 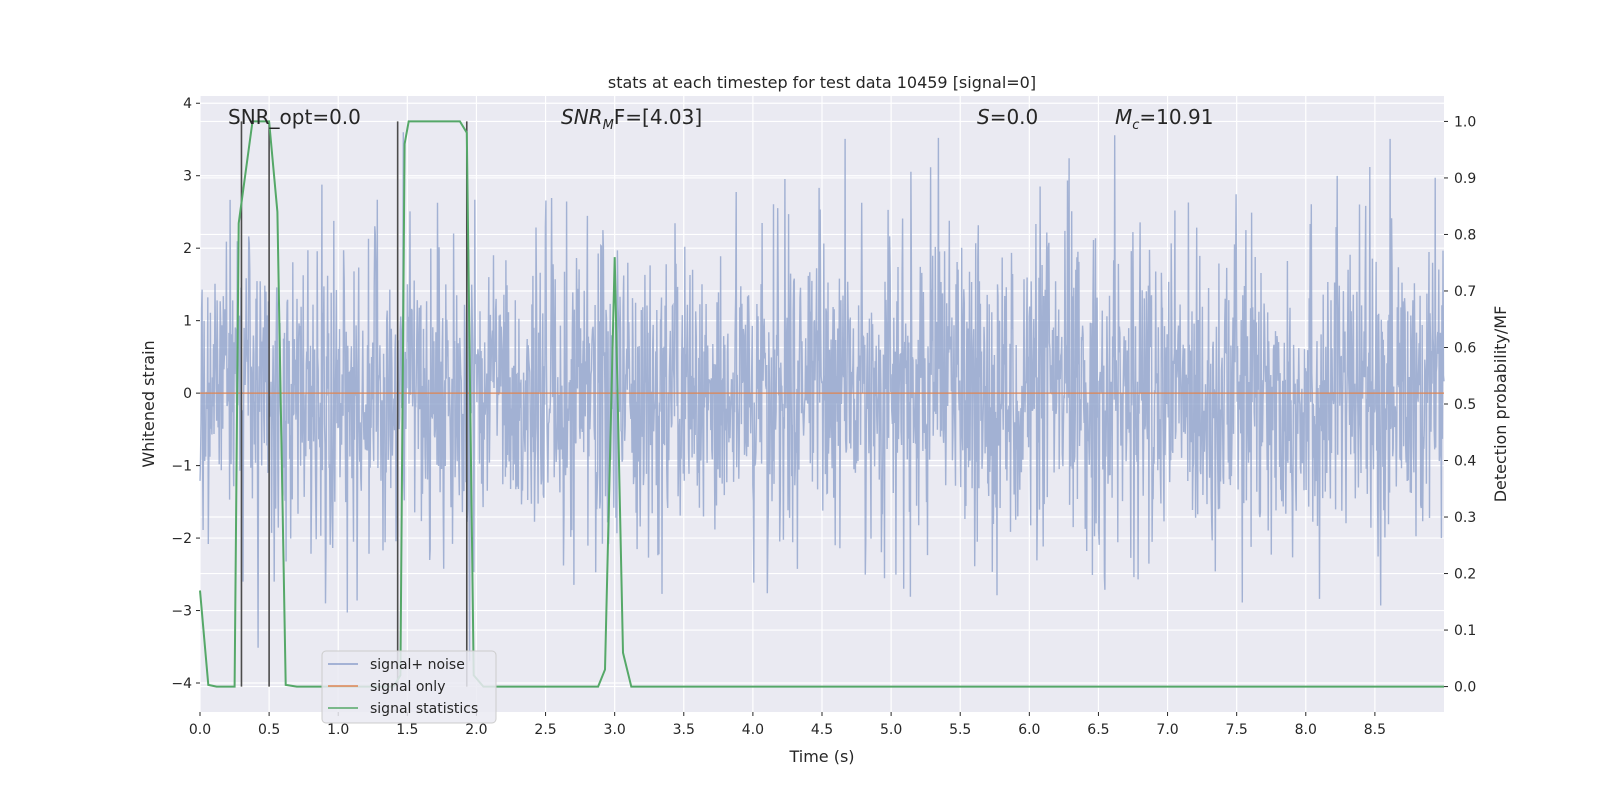 What do you see at coordinates (1465, 462) in the screenshot?
I see `y-right-tick-label: 0.4` at bounding box center [1465, 462].